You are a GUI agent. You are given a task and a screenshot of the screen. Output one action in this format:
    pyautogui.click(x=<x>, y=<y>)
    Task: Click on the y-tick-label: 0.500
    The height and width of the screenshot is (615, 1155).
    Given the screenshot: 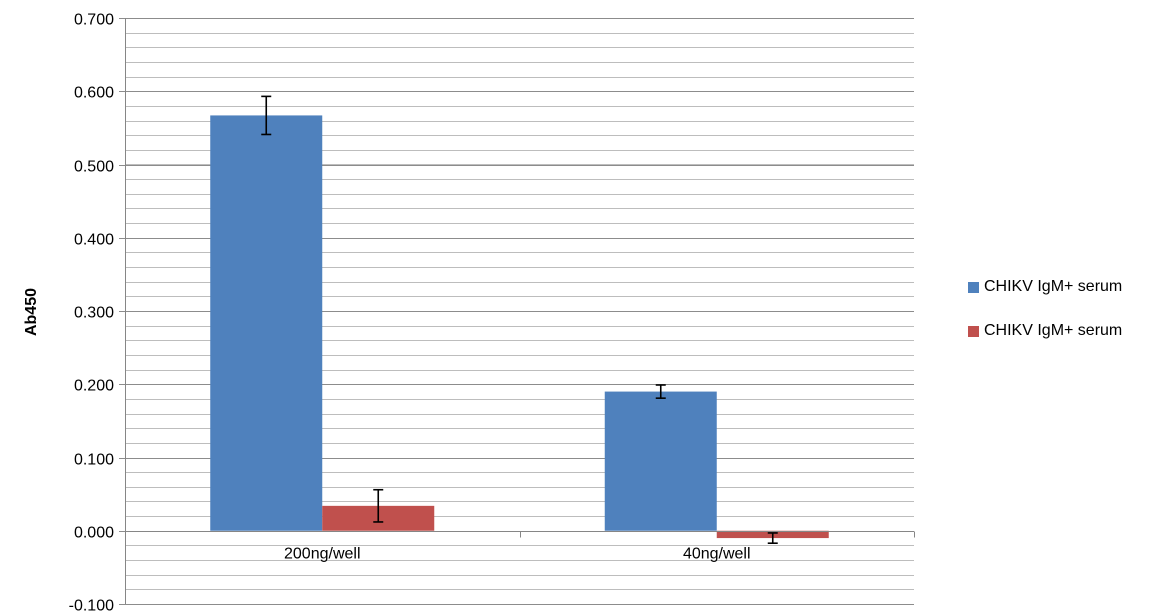 What is the action you would take?
    pyautogui.click(x=94, y=167)
    